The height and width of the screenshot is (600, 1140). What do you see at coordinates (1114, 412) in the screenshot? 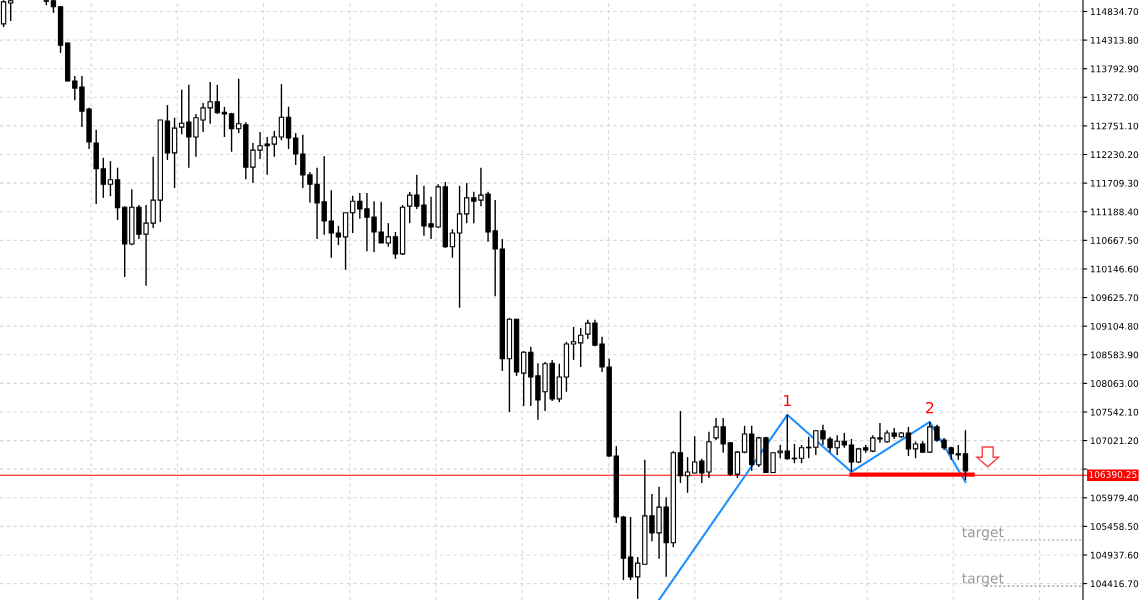
I see `y-tick-label: 107542.10` at bounding box center [1114, 412].